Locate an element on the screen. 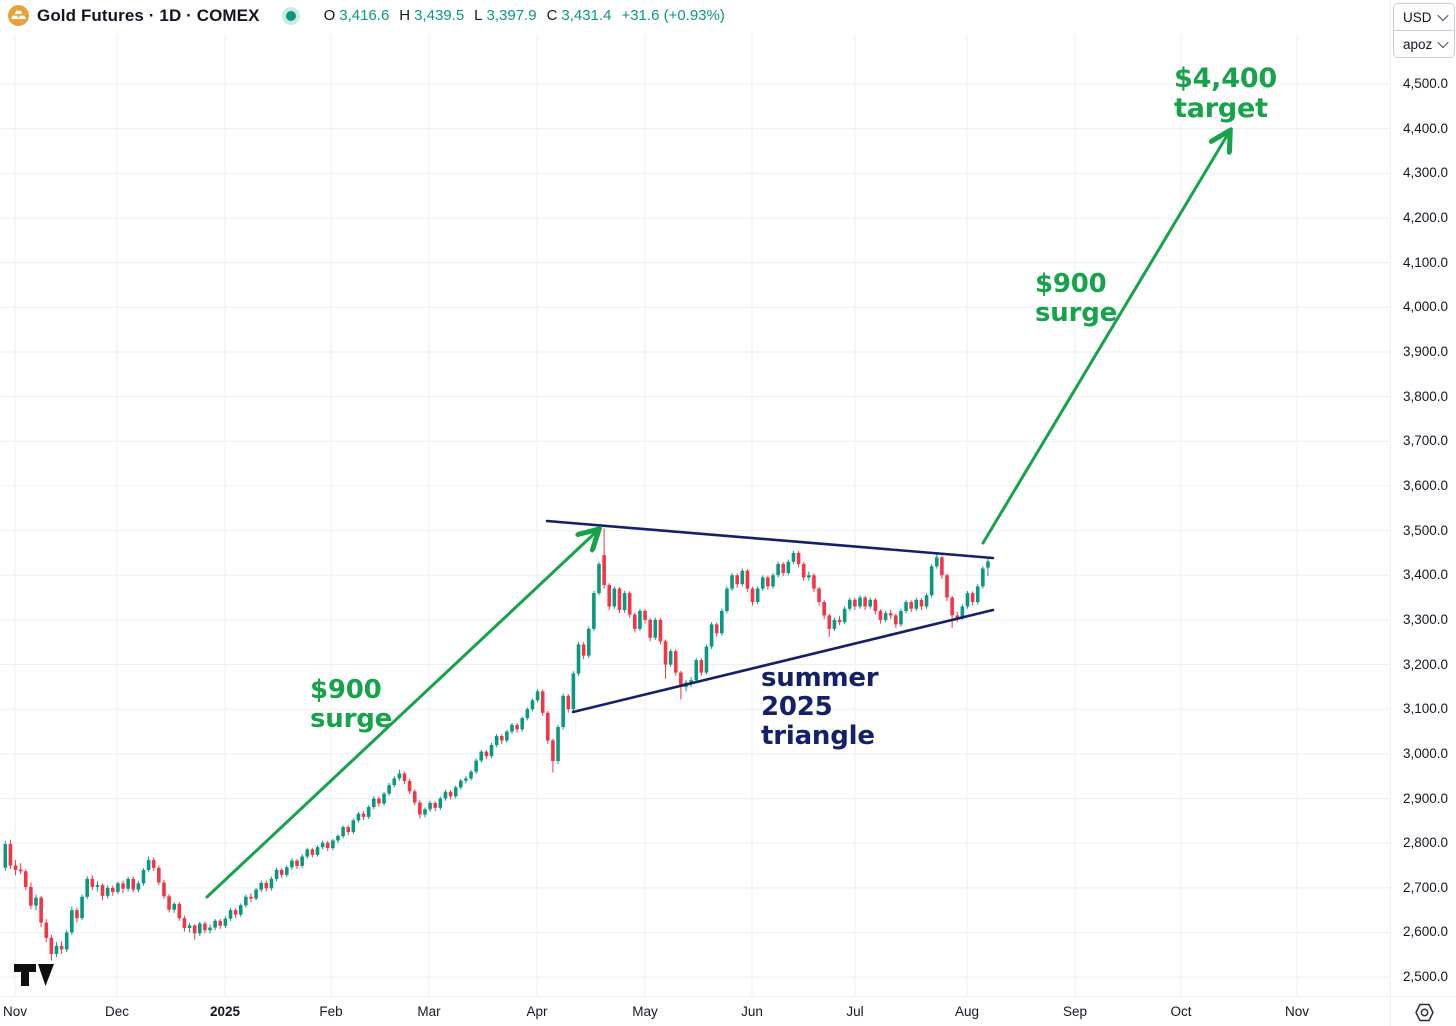  surge-arrow-left is located at coordinates (400, 715).